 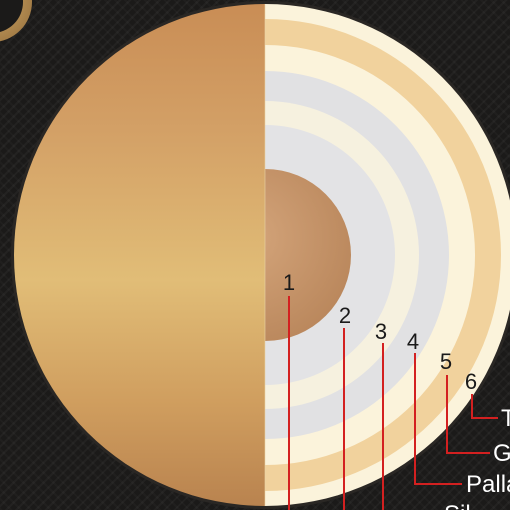 I want to click on layer-number-2: 2, so click(x=345, y=315).